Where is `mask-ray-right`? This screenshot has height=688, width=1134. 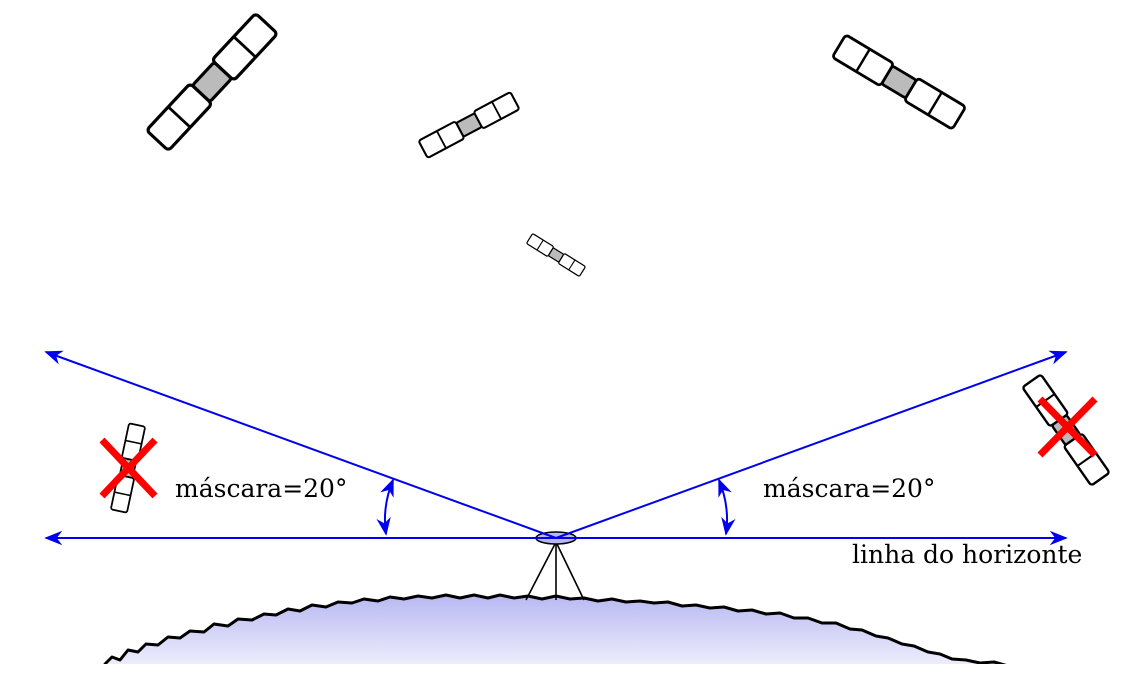
mask-ray-right is located at coordinates (811, 445).